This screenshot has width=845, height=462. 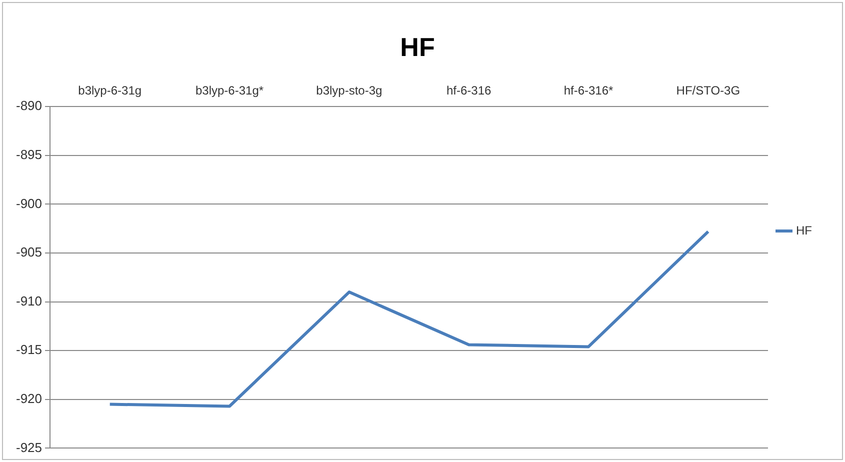 I want to click on legend-label: HF, so click(x=804, y=230).